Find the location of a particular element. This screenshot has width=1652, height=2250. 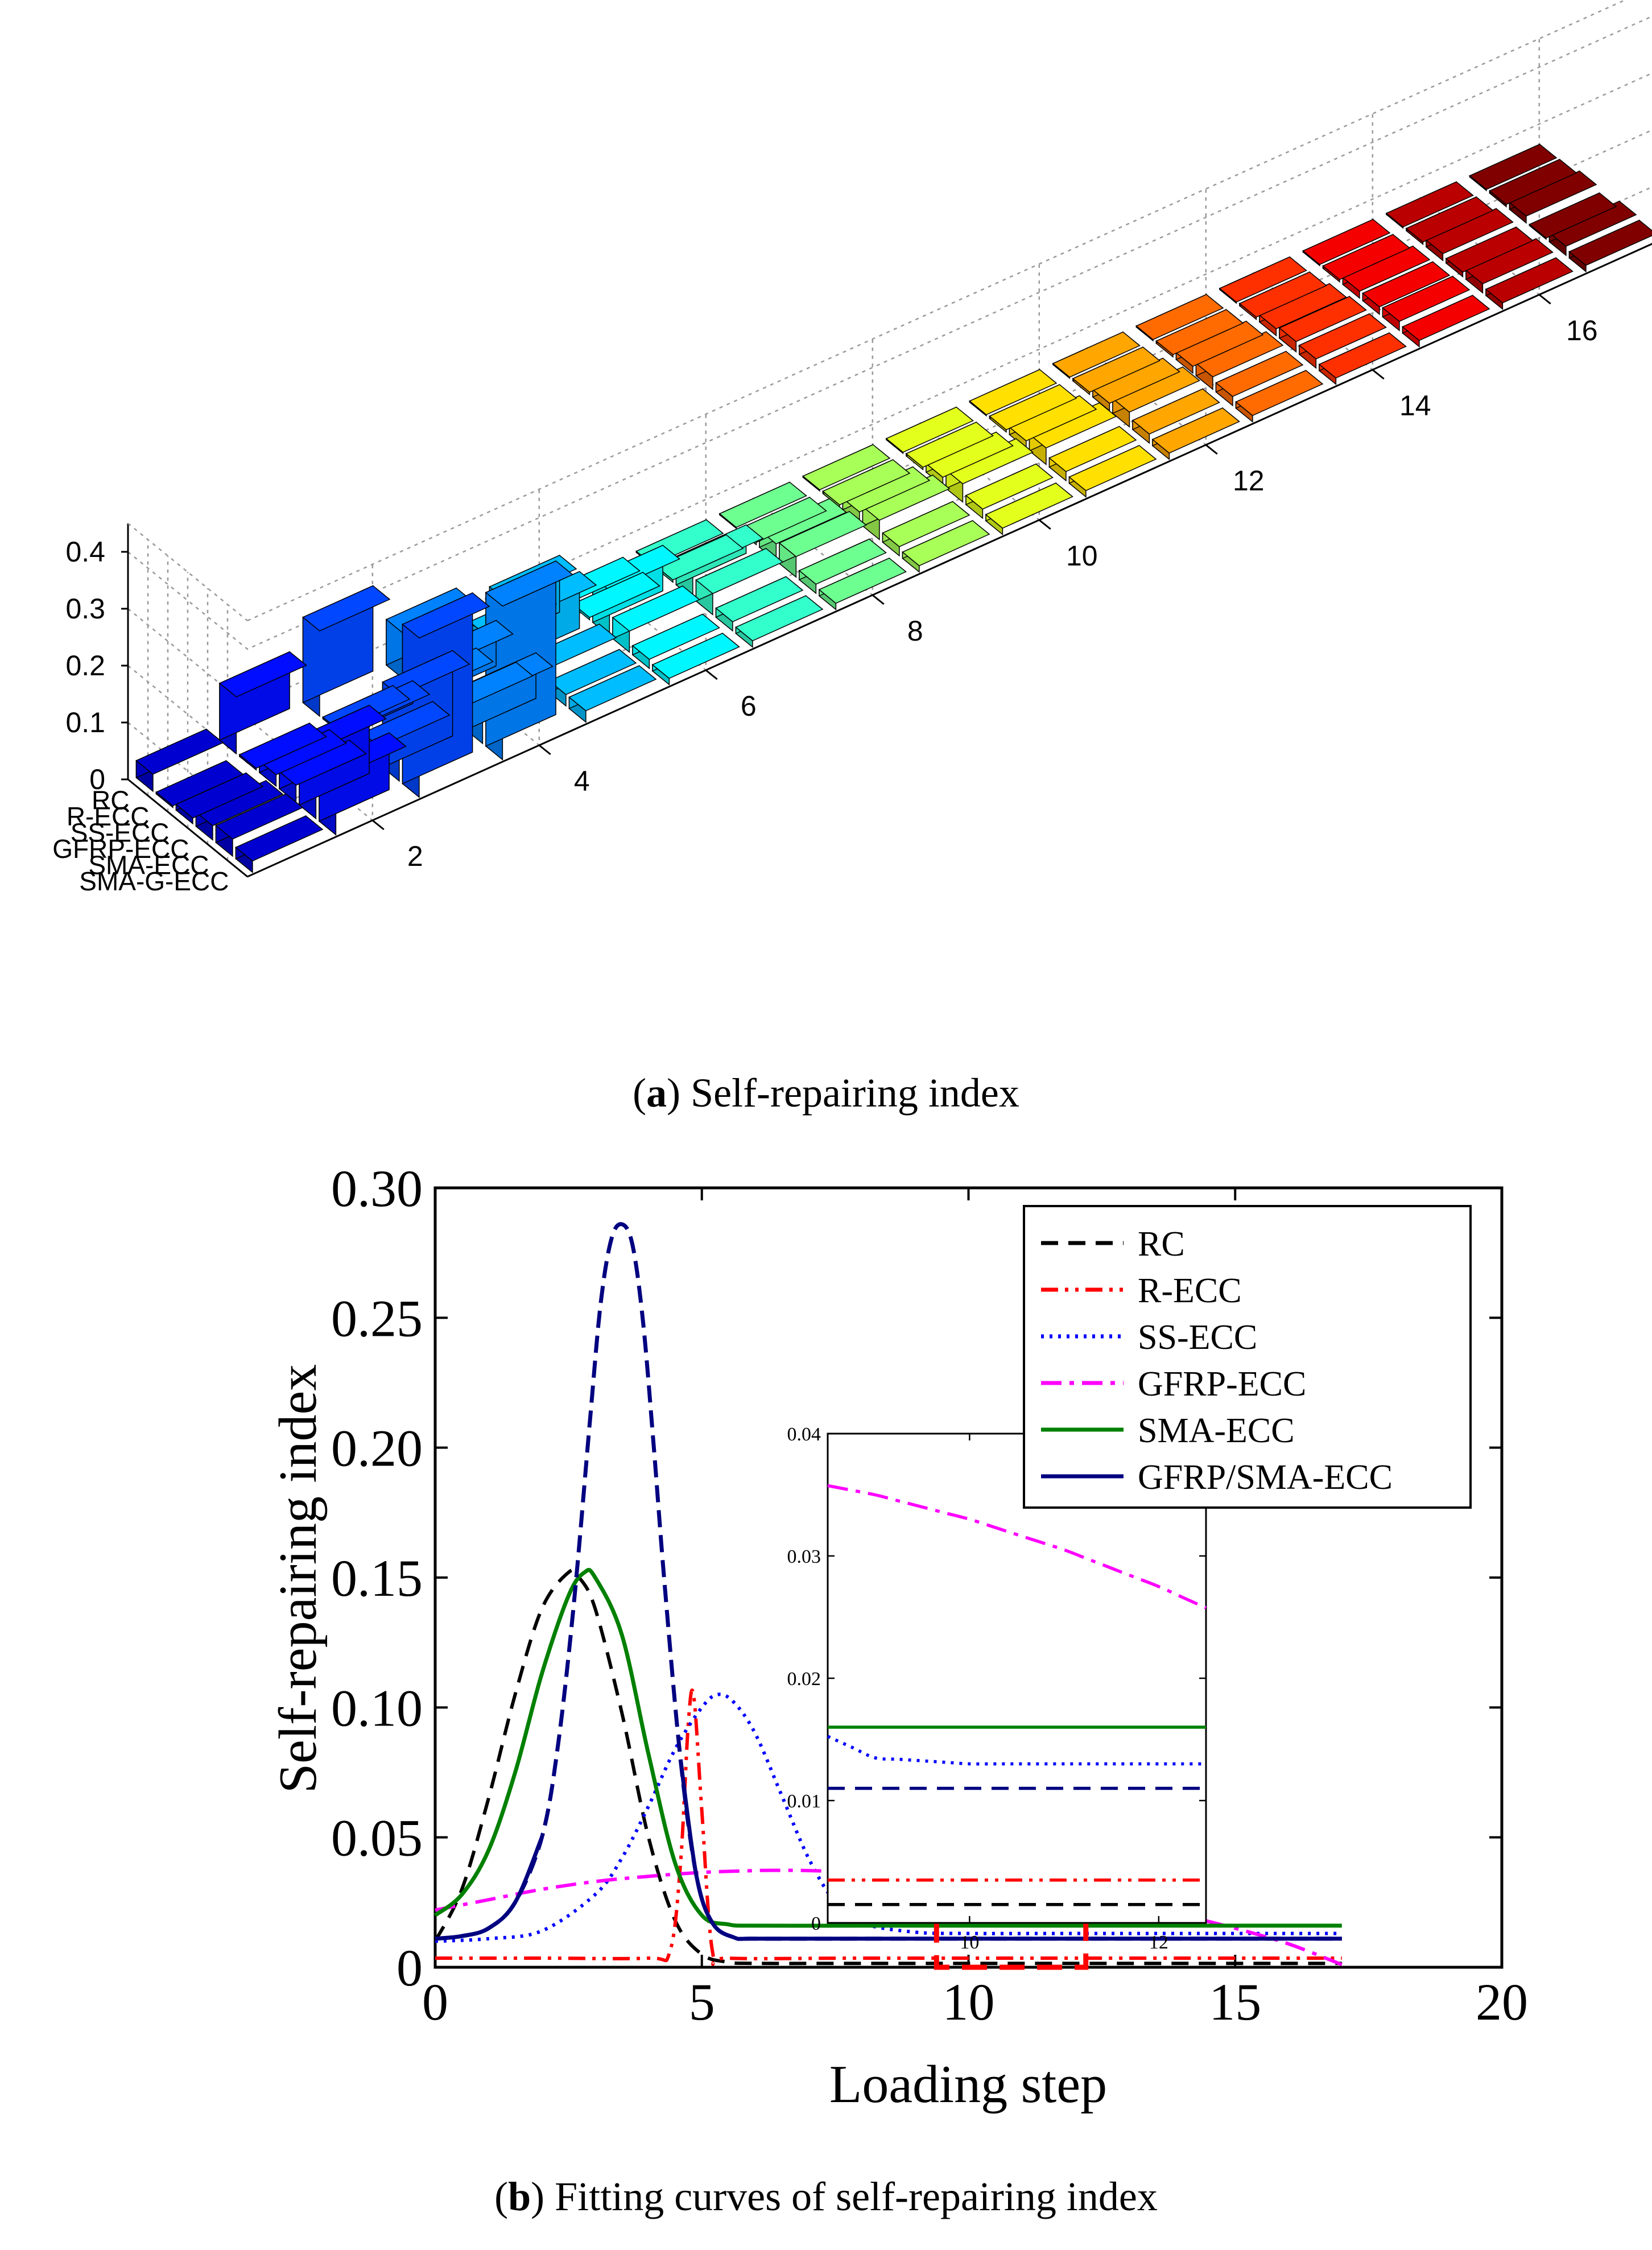

panel-b-y-label: Self-repairing index is located at coordinates (298, 1578).